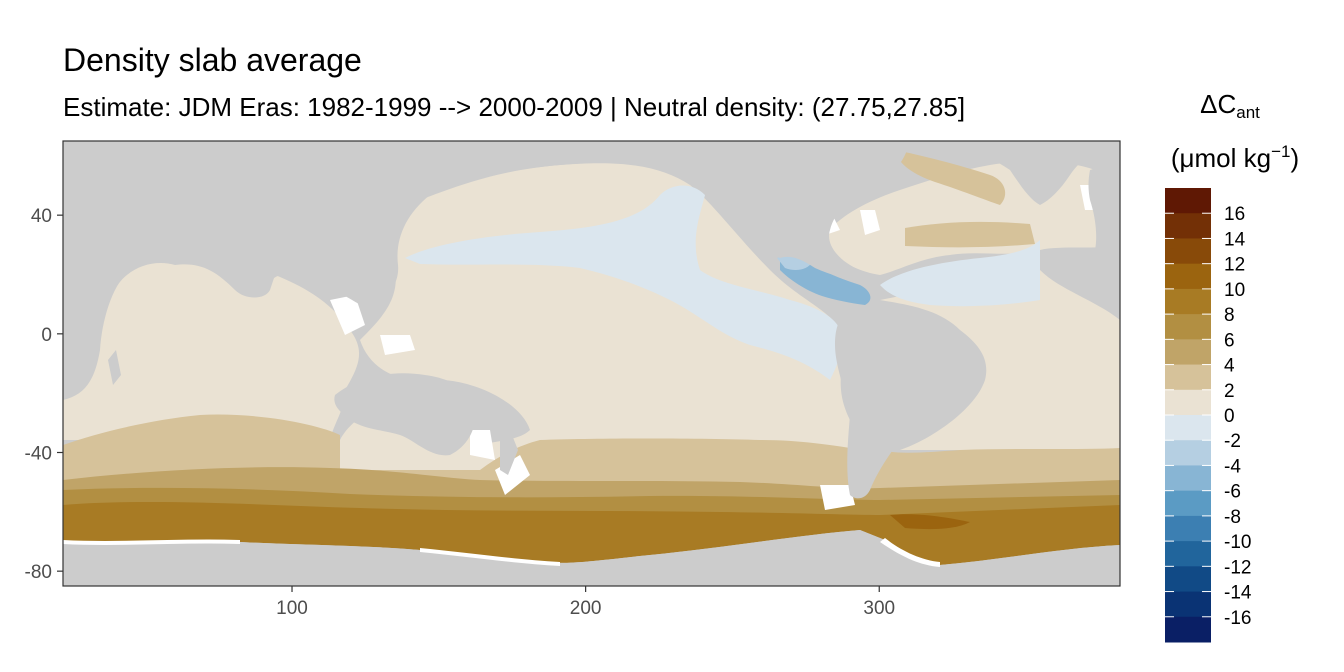 This screenshot has width=1344, height=672. I want to click on colorbar-label: -16, so click(1237, 618).